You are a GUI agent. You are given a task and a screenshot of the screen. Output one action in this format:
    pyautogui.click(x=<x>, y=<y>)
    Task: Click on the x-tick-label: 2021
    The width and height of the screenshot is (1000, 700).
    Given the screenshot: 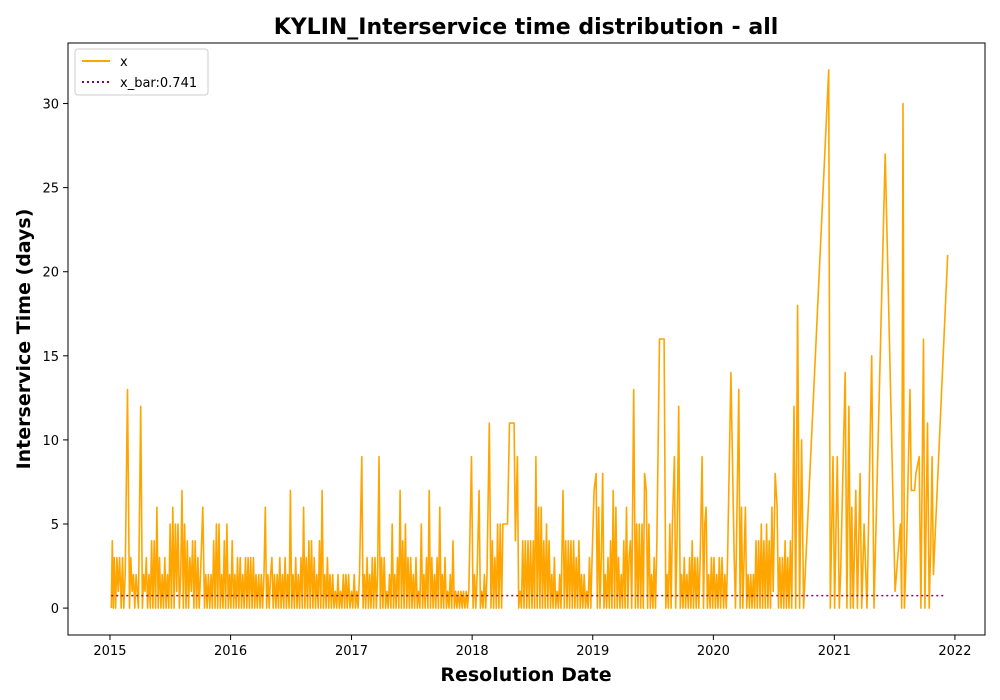 What is the action you would take?
    pyautogui.click(x=834, y=651)
    